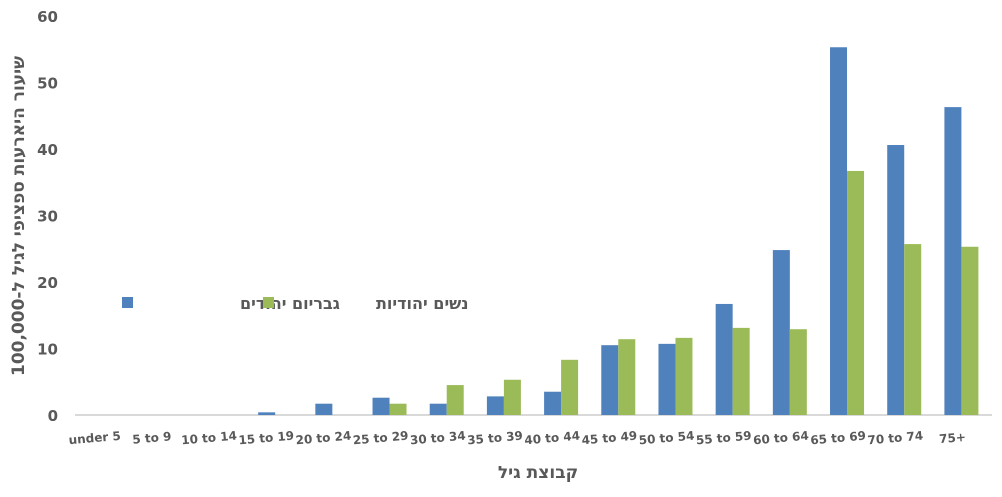 This screenshot has height=497, width=1002. Describe the element at coordinates (47, 84) in the screenshot. I see `y-tick-label: 50` at that location.